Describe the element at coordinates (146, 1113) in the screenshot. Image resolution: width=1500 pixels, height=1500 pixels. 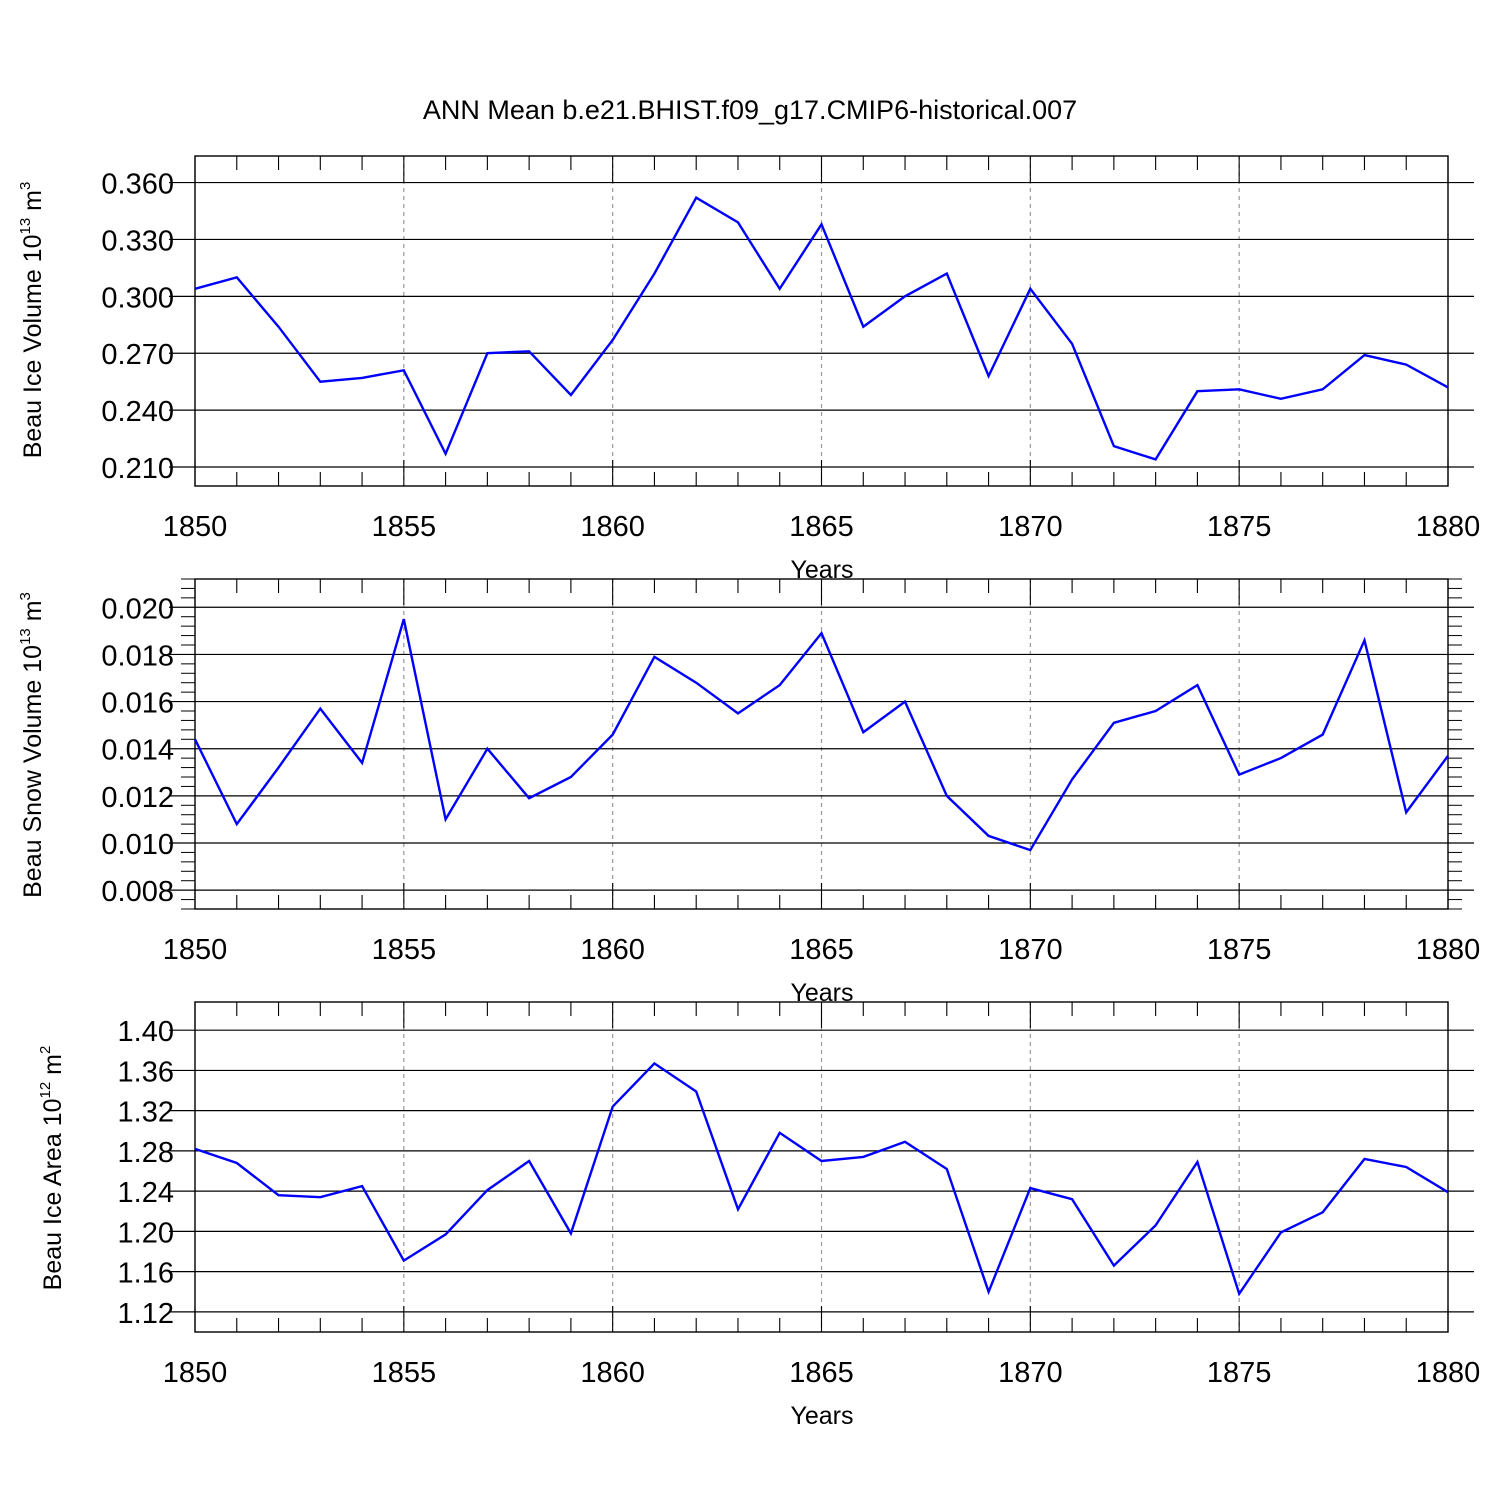
I see `y-tick-label: 1.32` at that location.